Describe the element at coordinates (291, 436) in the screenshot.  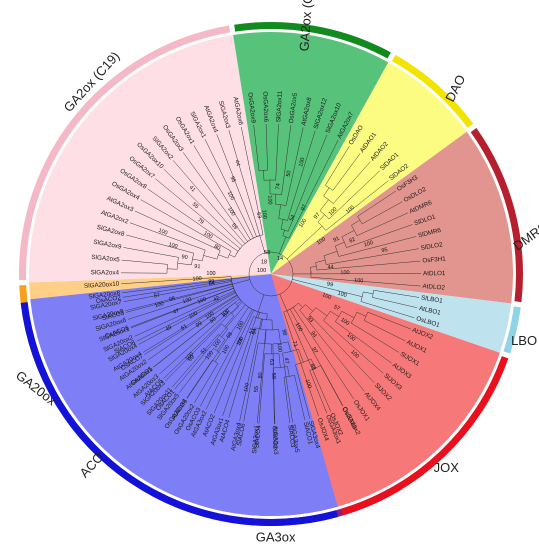
I see `leaf-label: SlACO3` at that location.